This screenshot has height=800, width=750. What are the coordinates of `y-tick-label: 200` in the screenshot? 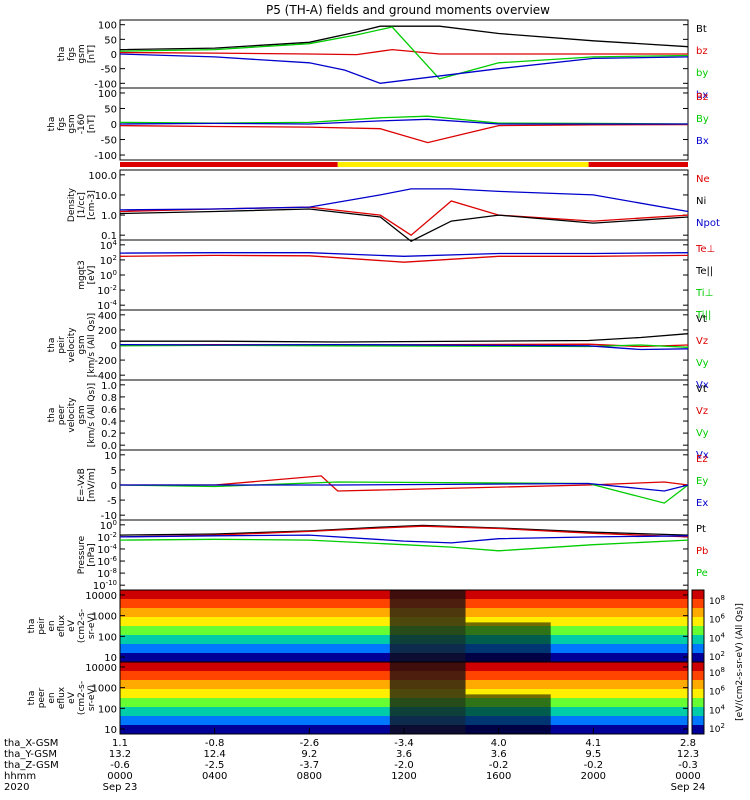 It's located at (107, 331).